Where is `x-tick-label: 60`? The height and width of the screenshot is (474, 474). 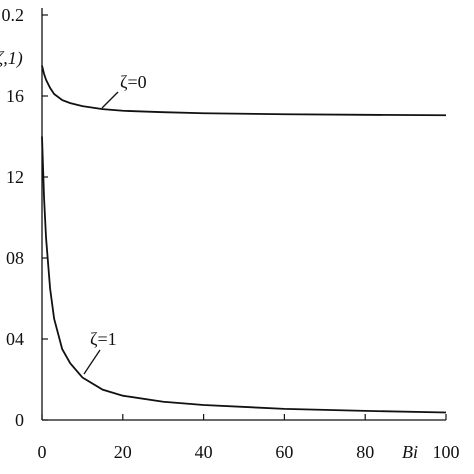
x-tick-label: 60 is located at coordinates (284, 452).